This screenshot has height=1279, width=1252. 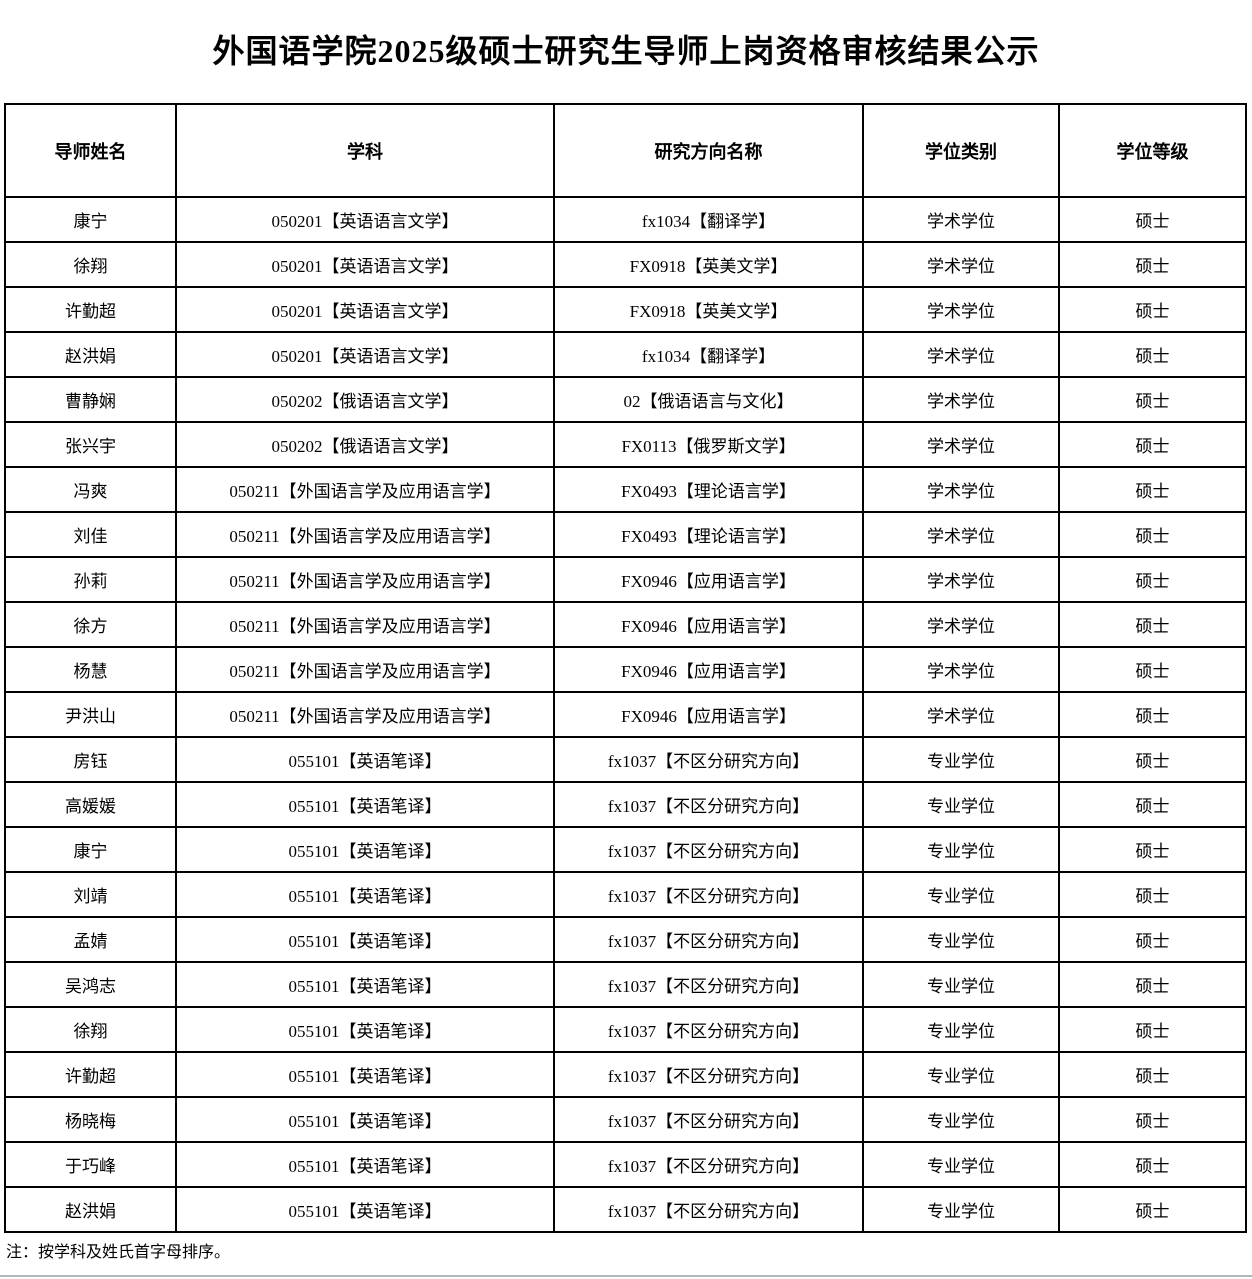 I want to click on table-row: 赵洪娟 055101【英语笔译】 fx1037【不区分研究方向】 专业学位 硕士, so click(x=625, y=1209).